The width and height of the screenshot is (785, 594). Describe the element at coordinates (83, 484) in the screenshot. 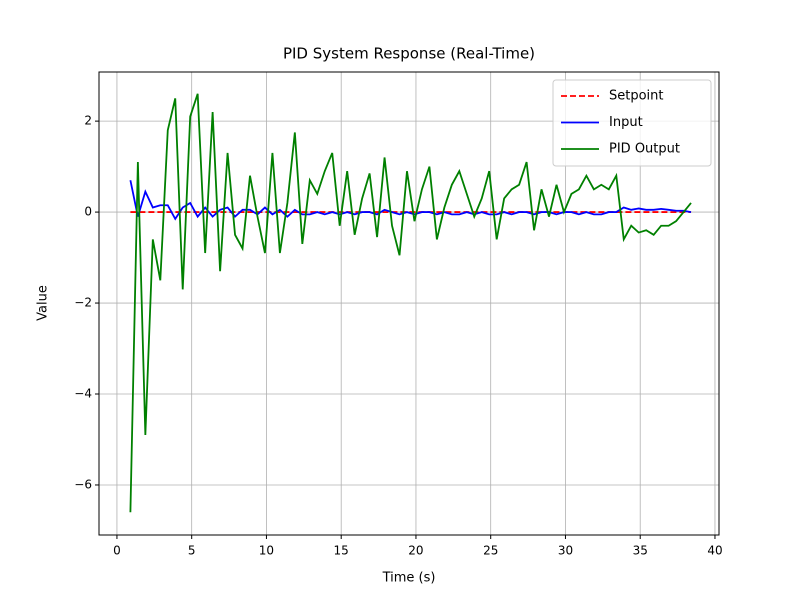

I see `y-tick-label: −6` at that location.